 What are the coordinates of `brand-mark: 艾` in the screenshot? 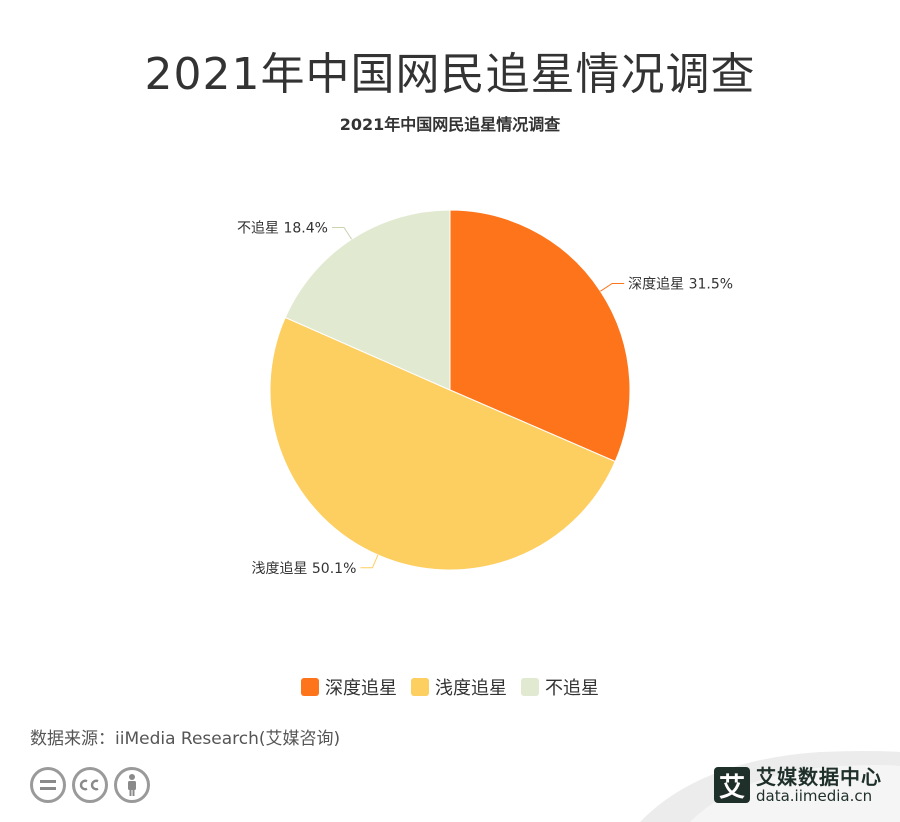 It's located at (732, 785).